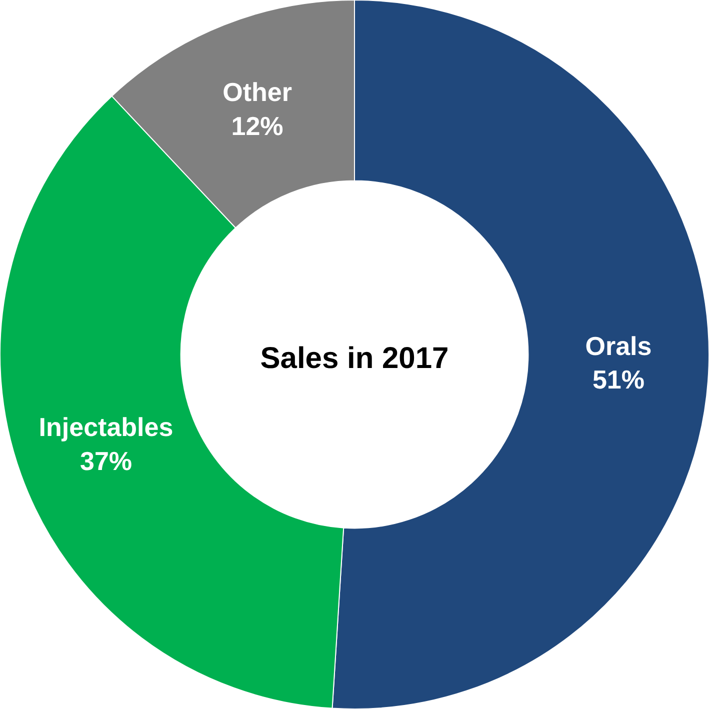 The width and height of the screenshot is (709, 709). I want to click on slice-label: Orals, so click(618, 345).